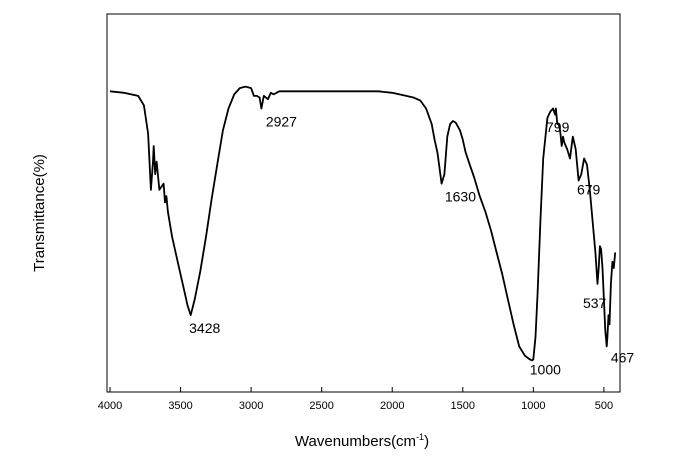  Describe the element at coordinates (463, 406) in the screenshot. I see `x-tick-label: 1500` at that location.